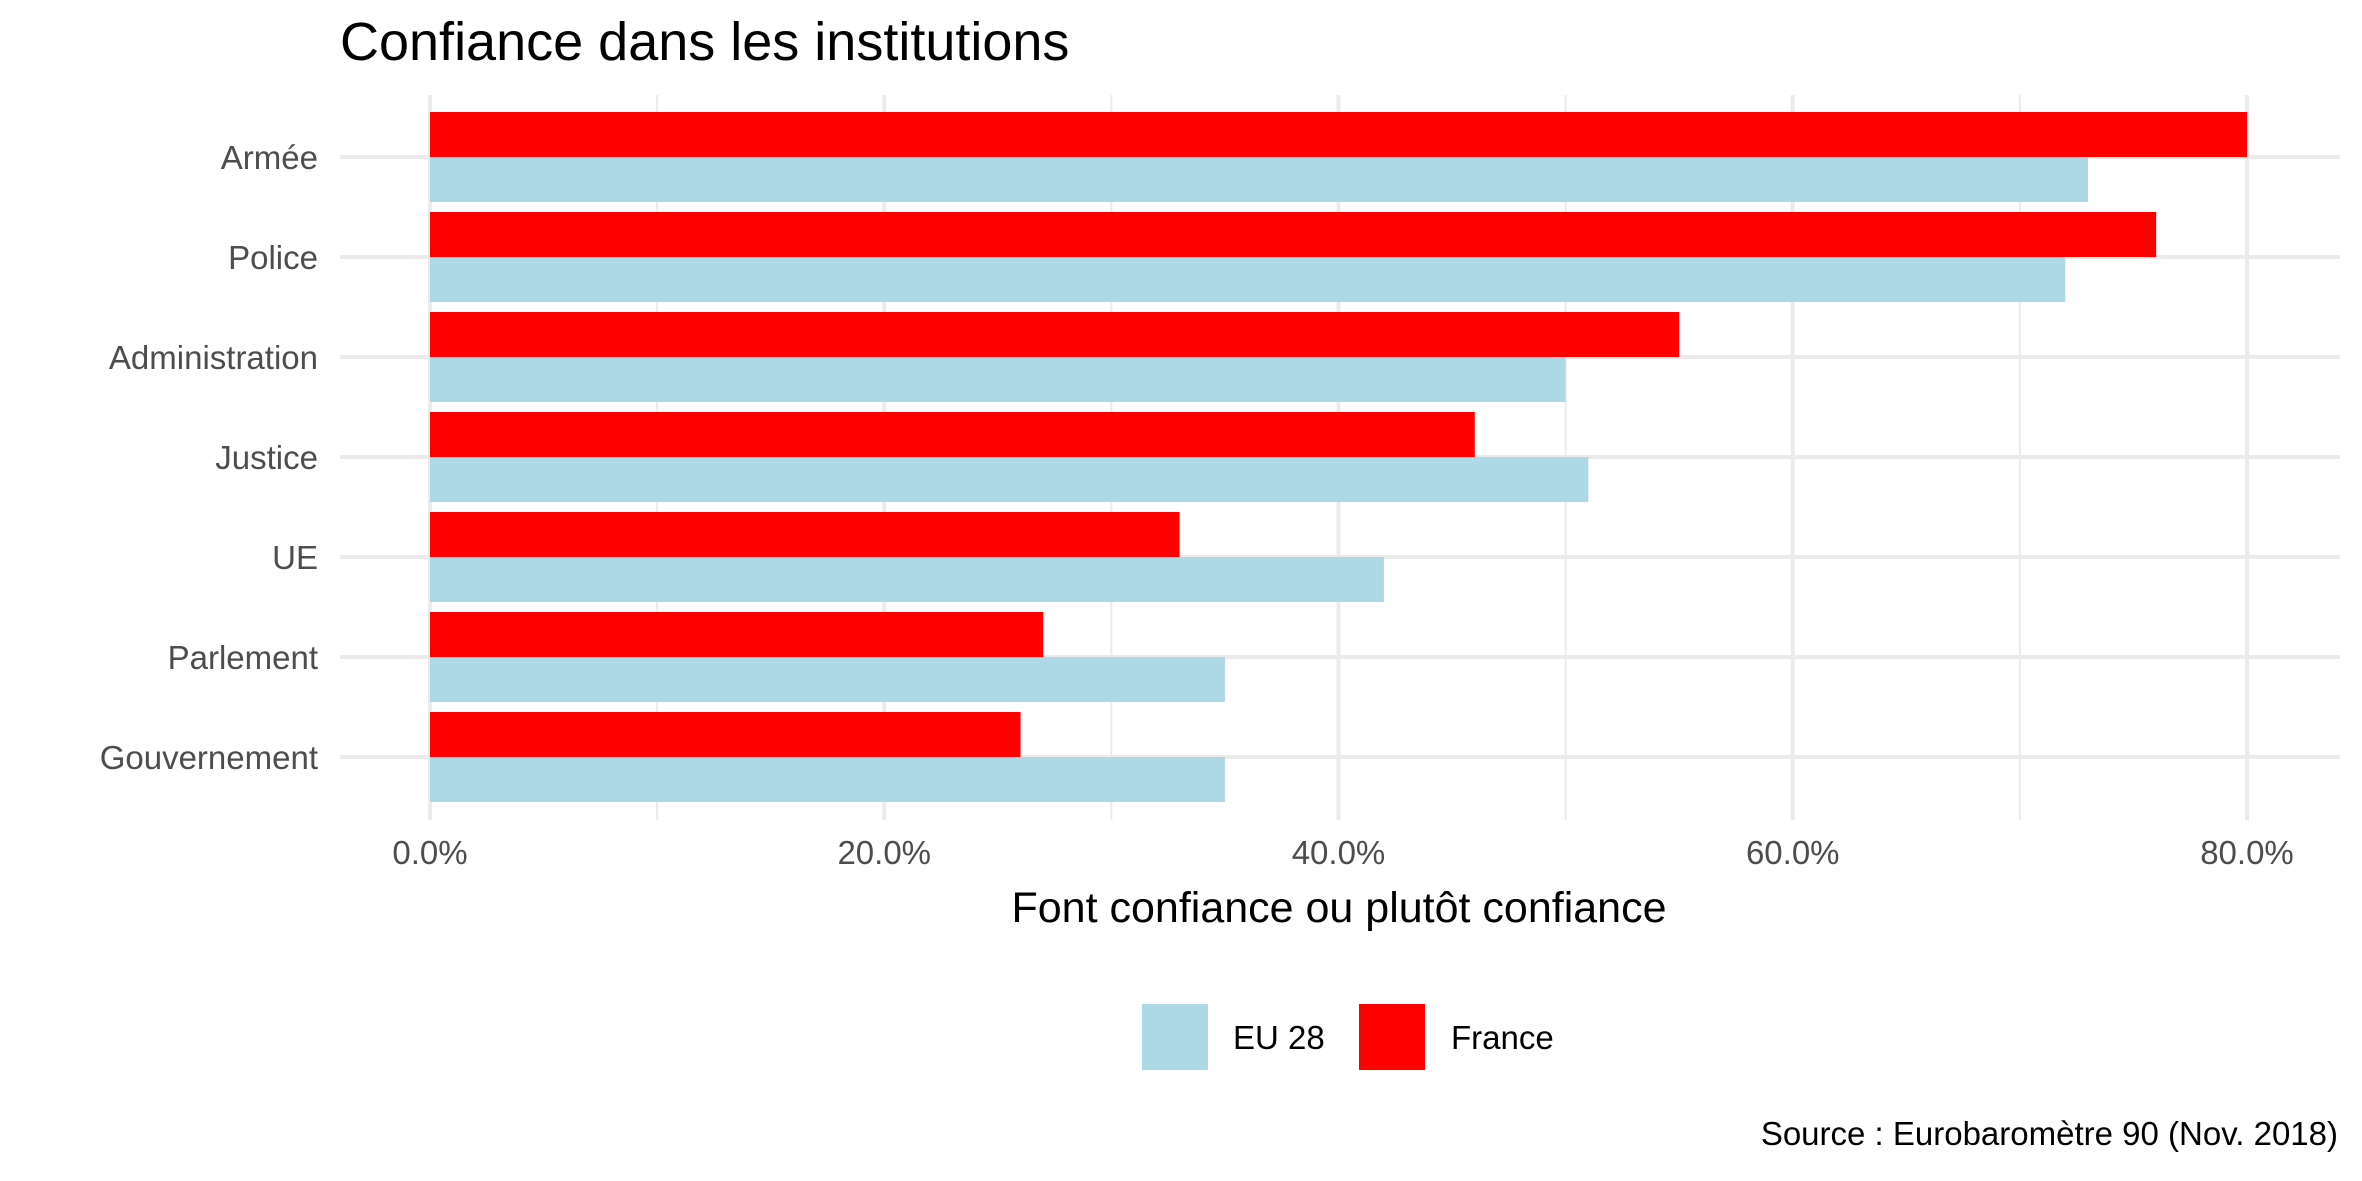 This screenshot has height=1181, width=2362. What do you see at coordinates (209, 757) in the screenshot?
I see `y-tick-label: Gouvernement` at bounding box center [209, 757].